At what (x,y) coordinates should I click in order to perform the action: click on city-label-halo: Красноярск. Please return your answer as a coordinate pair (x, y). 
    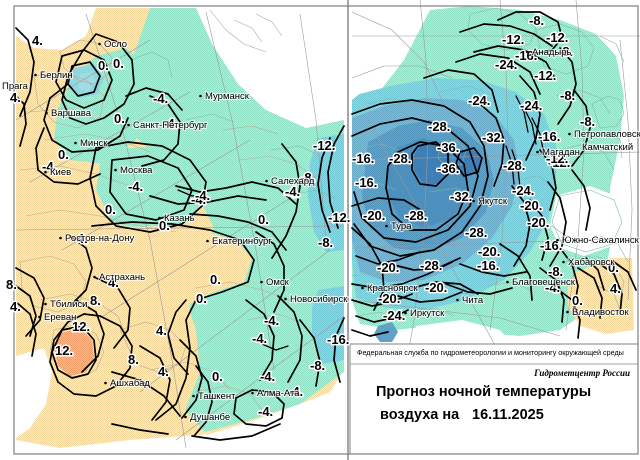
    Looking at the image, I should click on (393, 288).